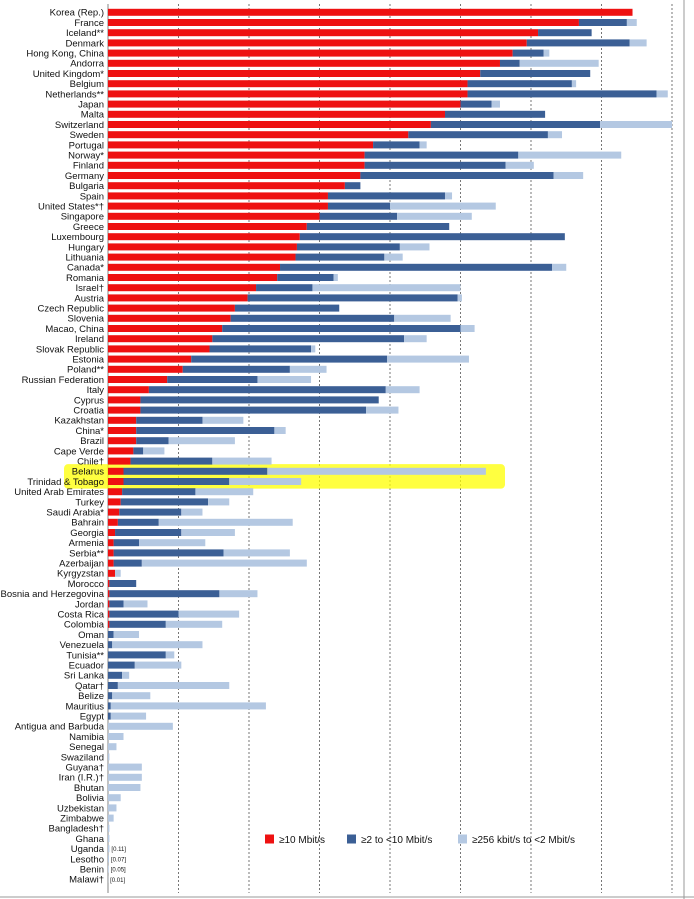 Image resolution: width=694 pixels, height=899 pixels. Describe the element at coordinates (80, 574) in the screenshot. I see `category-label: Kyrgyzstan` at that location.